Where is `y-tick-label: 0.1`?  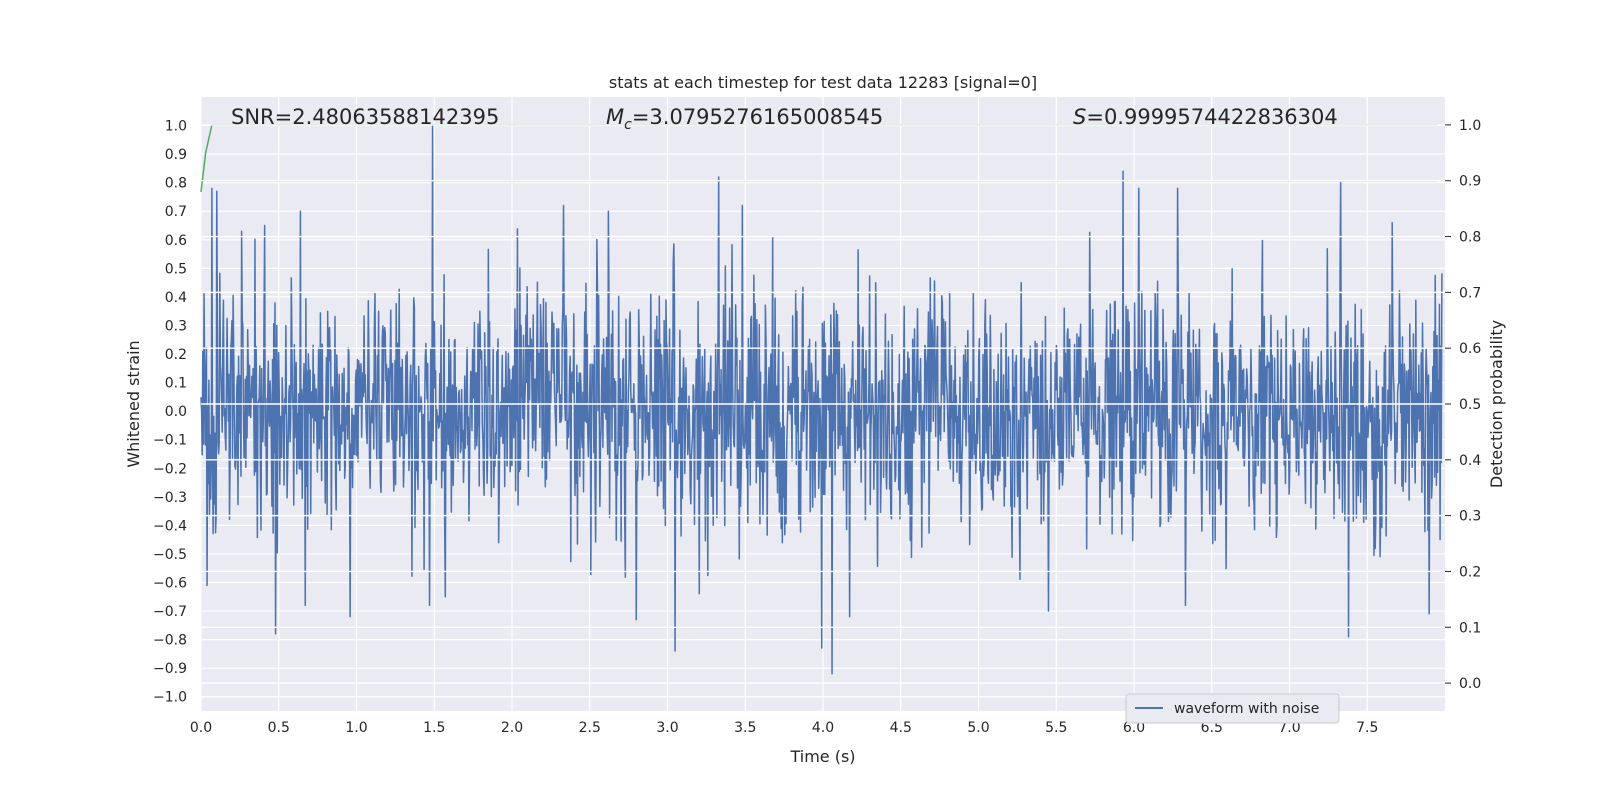 y-tick-label: 0.1 is located at coordinates (176, 384).